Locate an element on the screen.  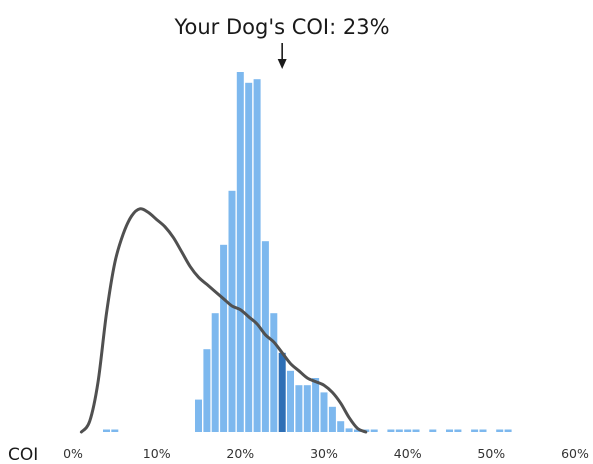
chart-title: Your Dog's COI: 23% is located at coordinates (281, 27).